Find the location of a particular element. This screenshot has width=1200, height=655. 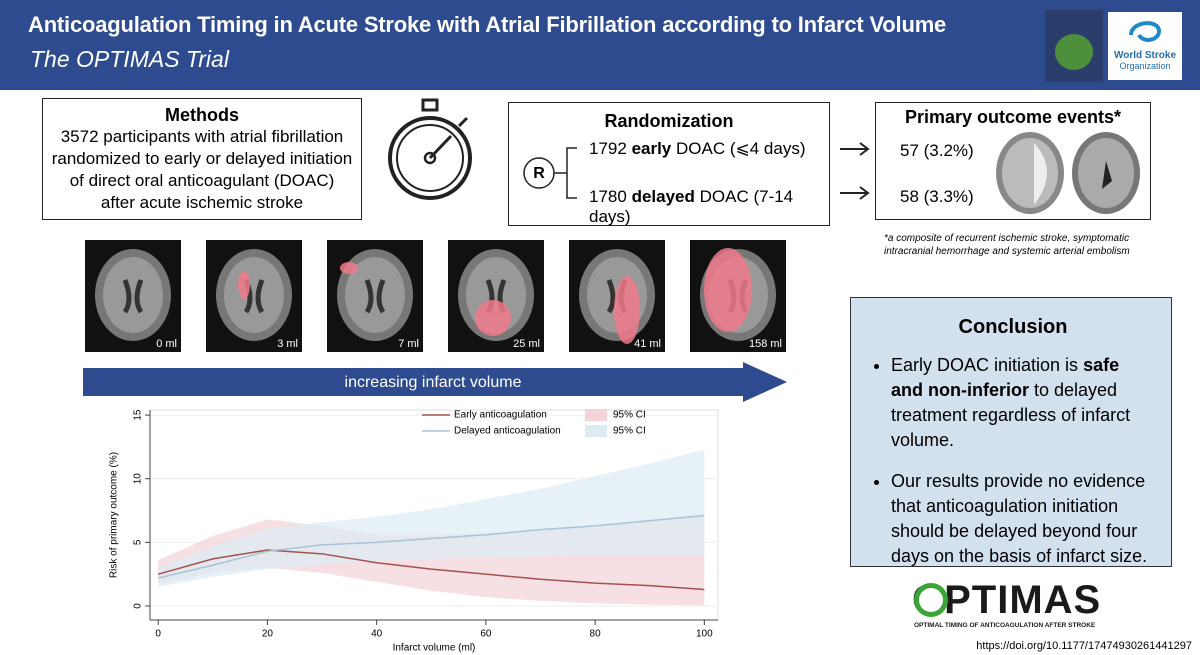

partner-name: World Stroke is located at coordinates (1145, 55).